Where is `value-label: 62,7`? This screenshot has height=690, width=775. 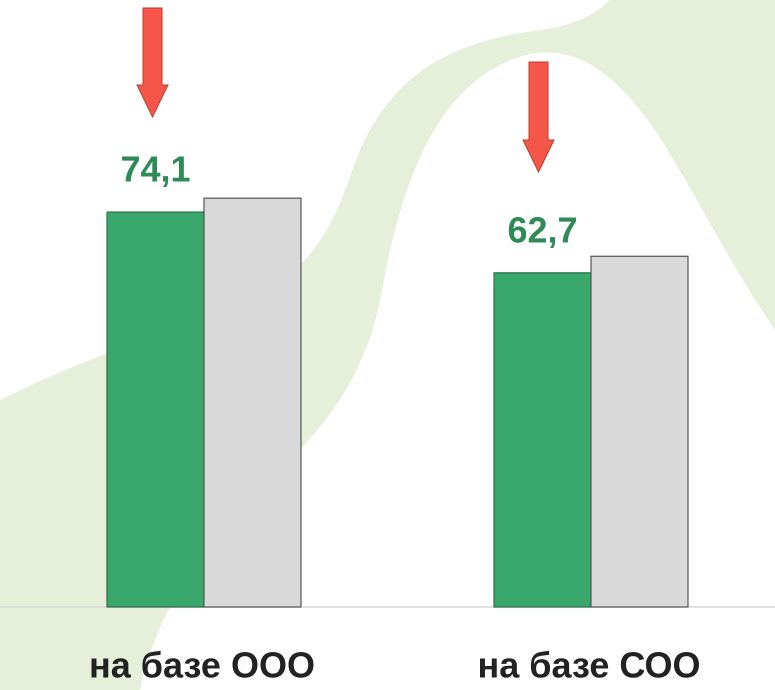
value-label: 62,7 is located at coordinates (542, 229).